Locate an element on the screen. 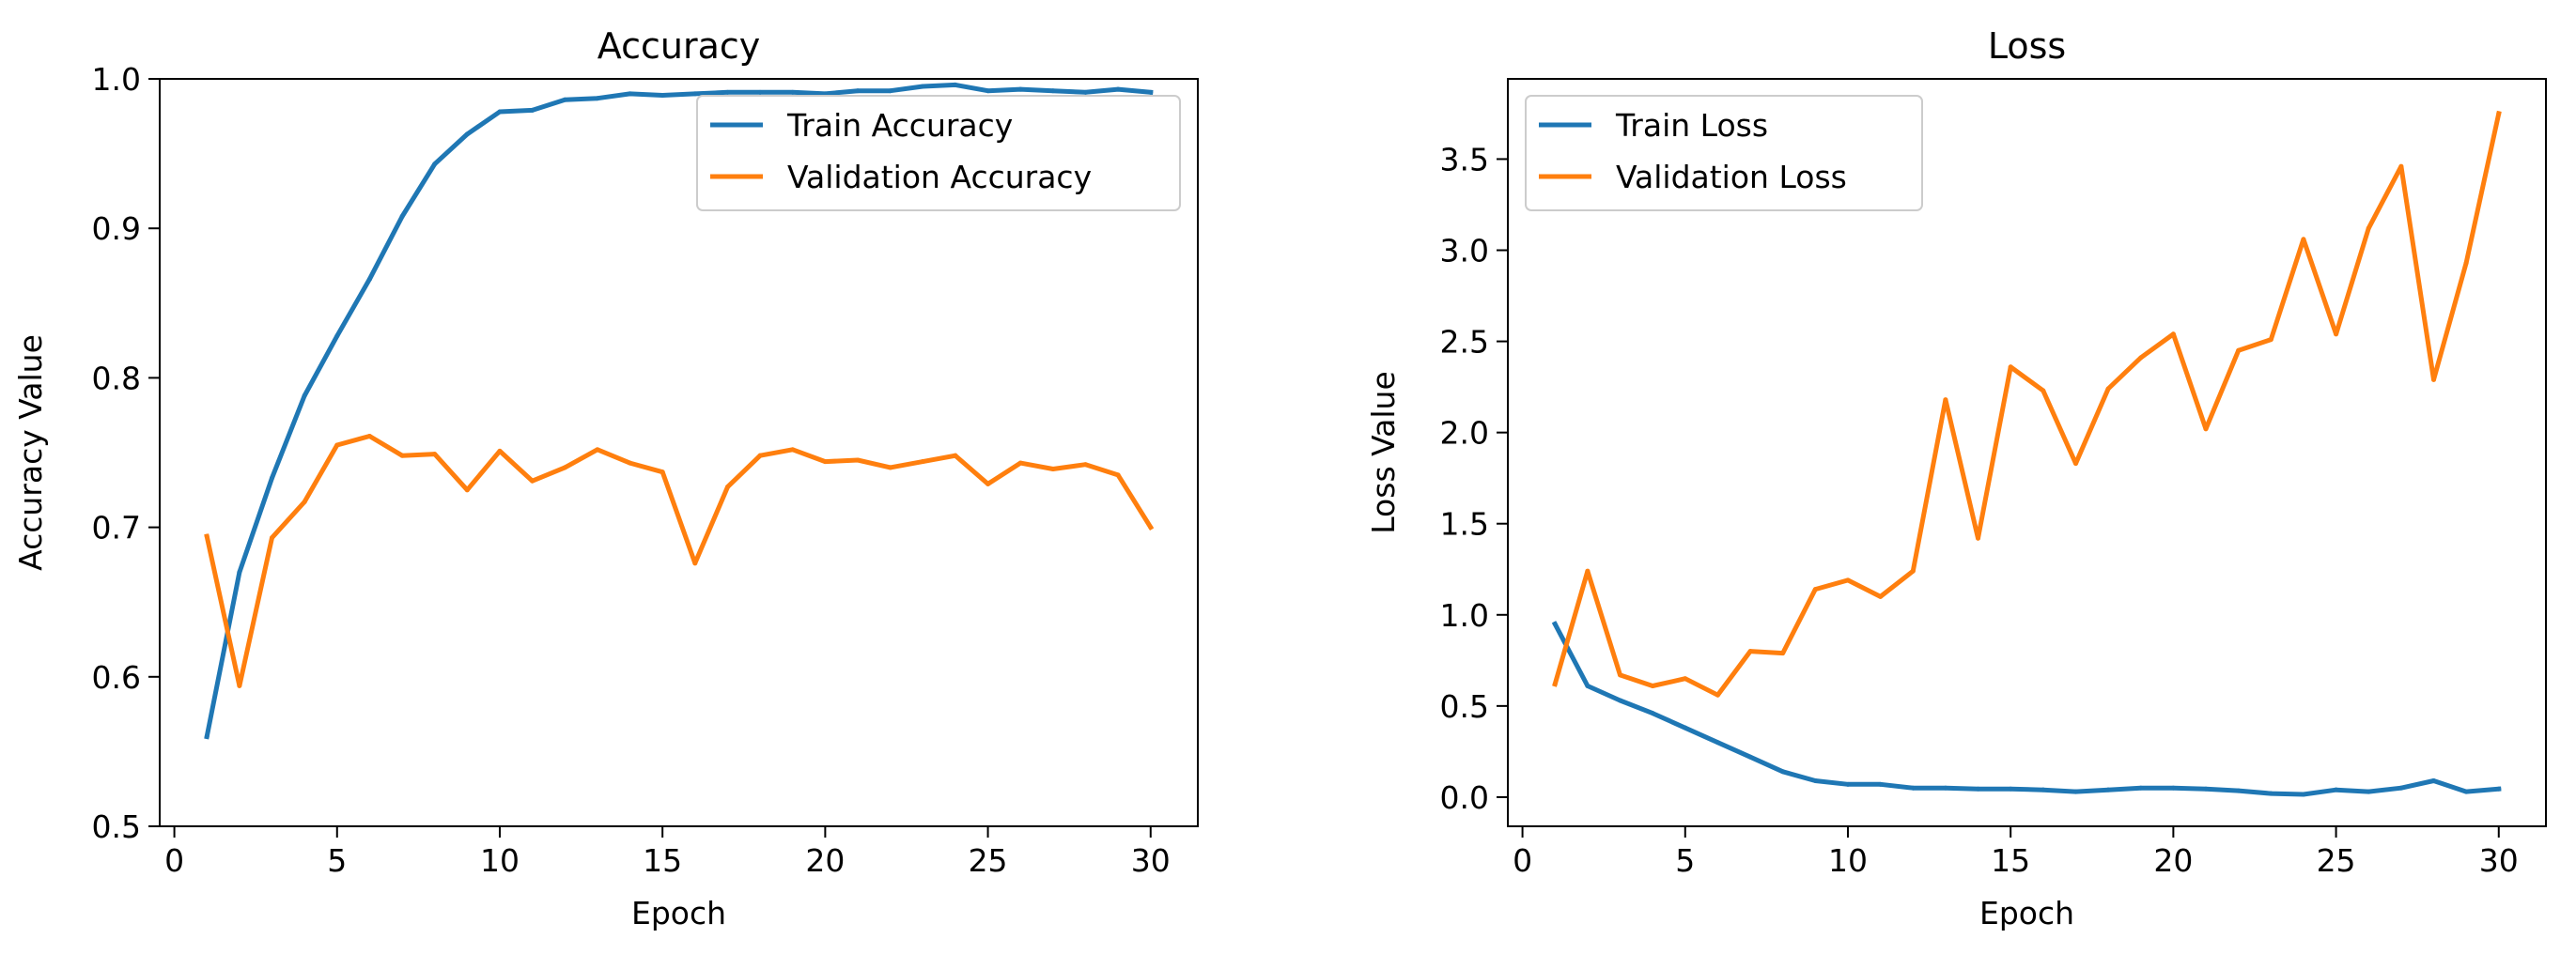 The image size is (2576, 954). y-tick-label: 1.5 is located at coordinates (1464, 524).